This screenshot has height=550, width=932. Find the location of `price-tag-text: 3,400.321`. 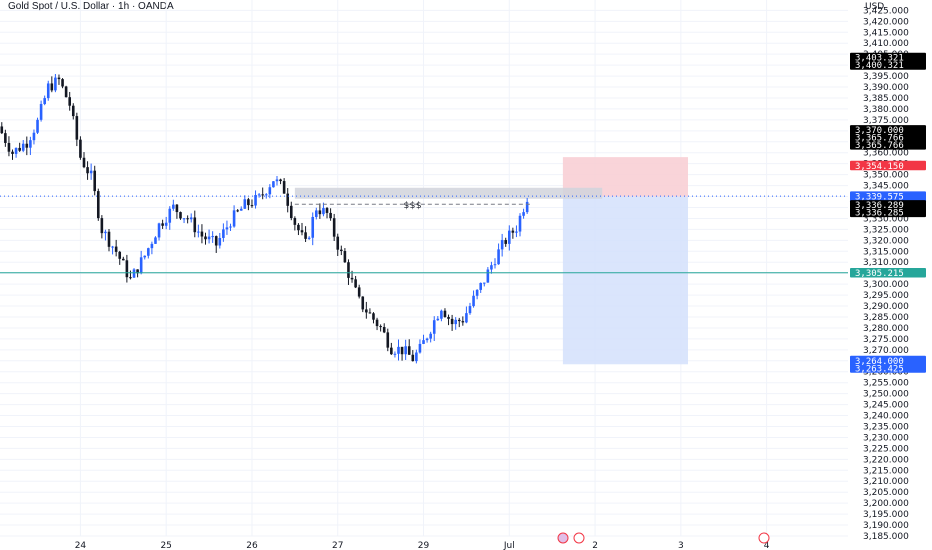

price-tag-text: 3,400.321 is located at coordinates (879, 66).